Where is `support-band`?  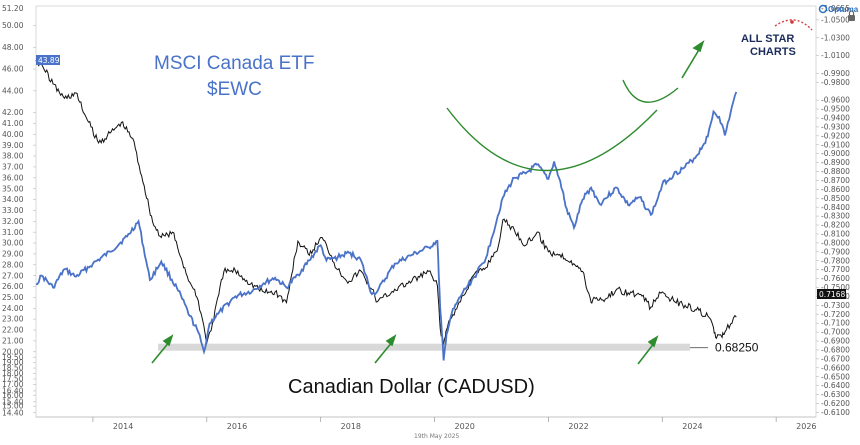
support-band is located at coordinates (424, 347).